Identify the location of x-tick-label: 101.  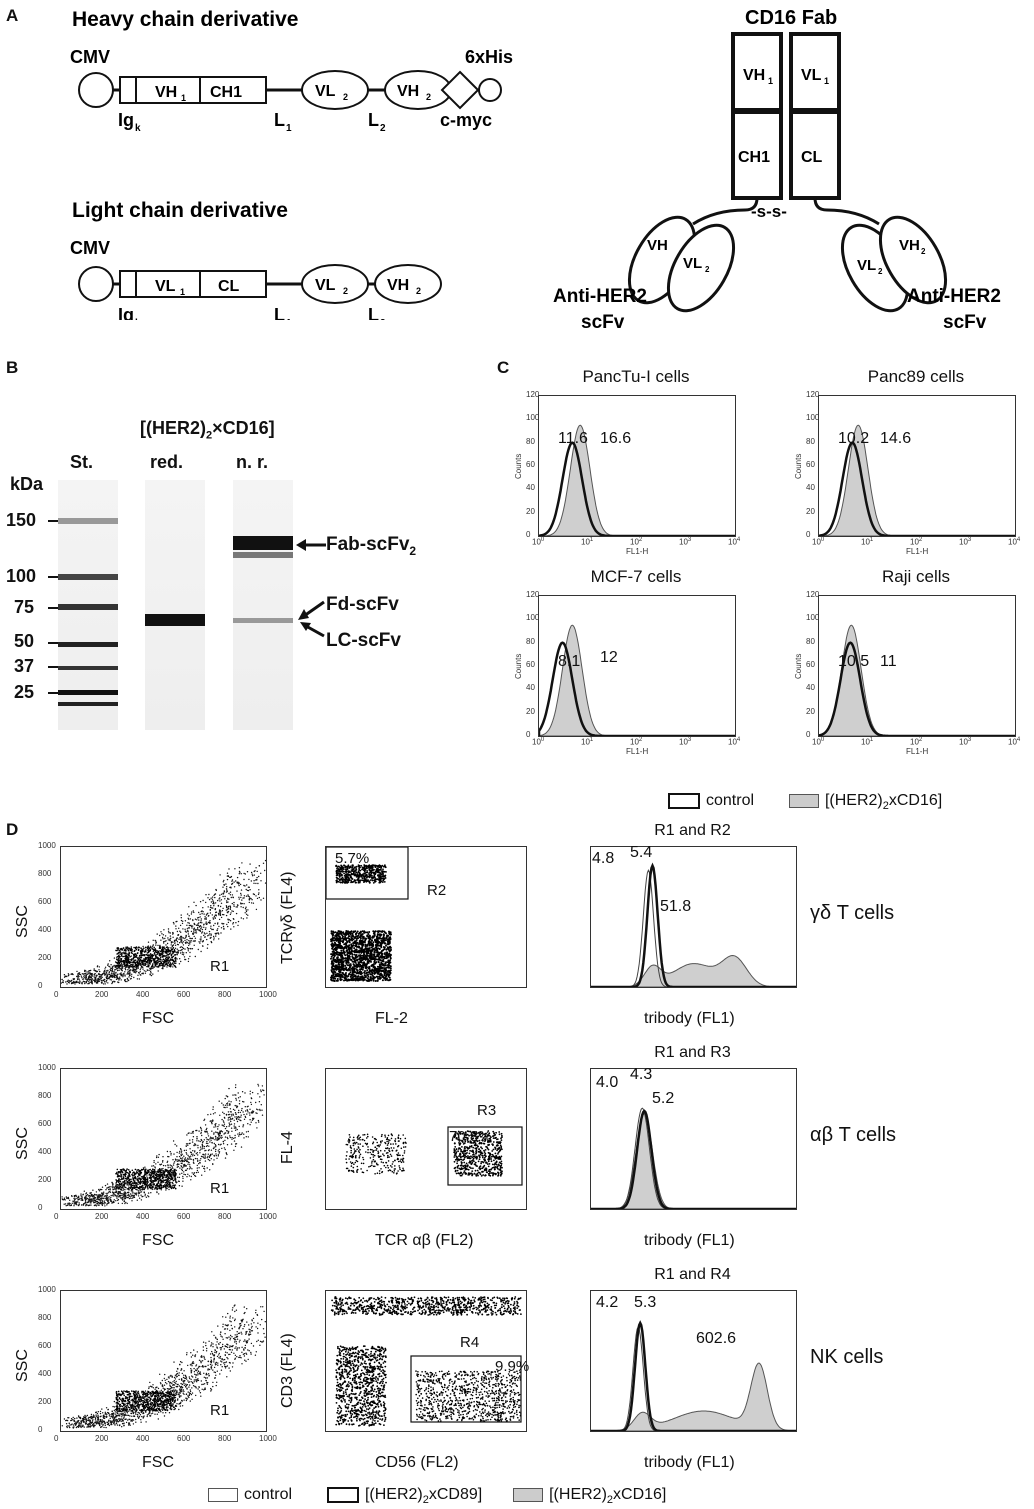
(587, 742).